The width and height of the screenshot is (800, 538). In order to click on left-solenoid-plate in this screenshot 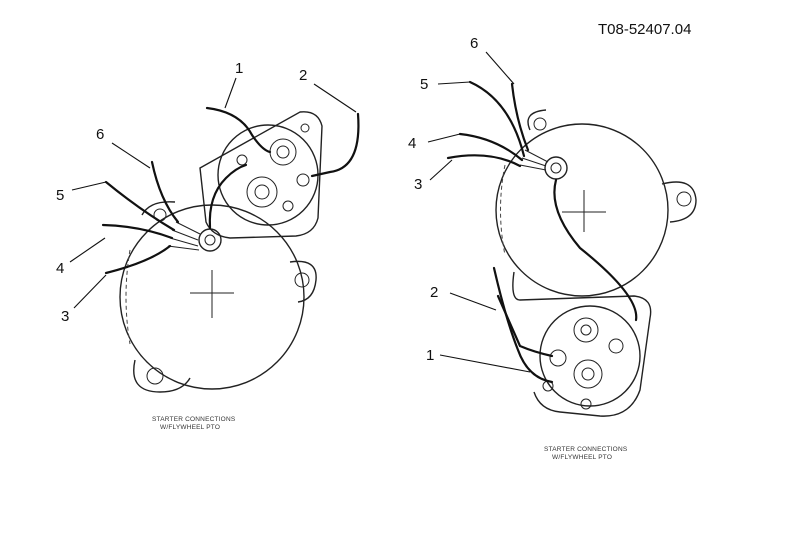, I will do `click(261, 175)`.